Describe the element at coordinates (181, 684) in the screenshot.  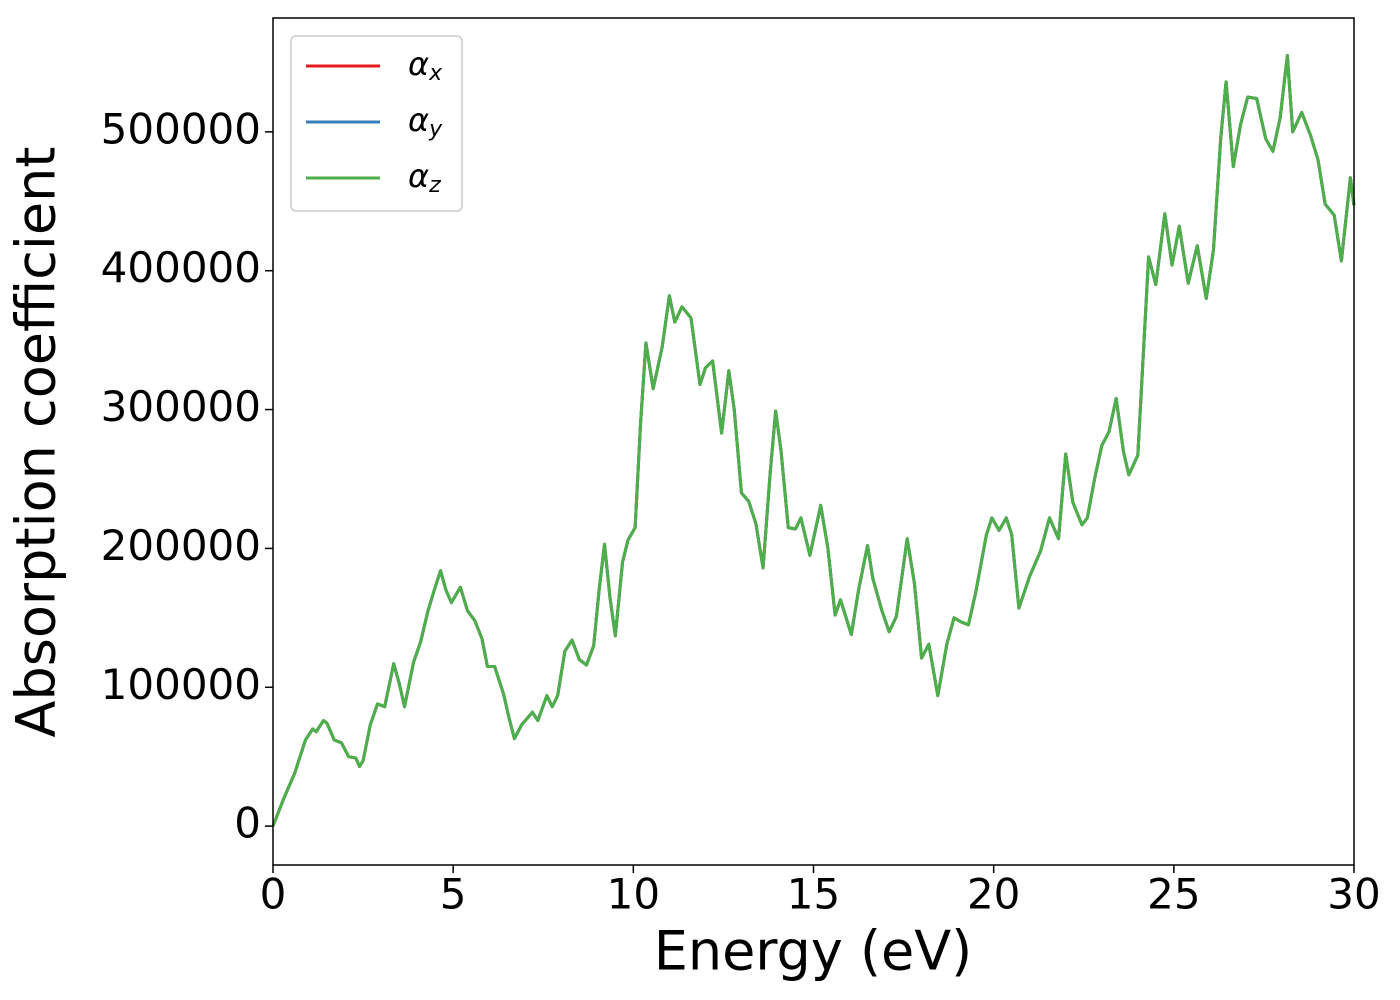
I see `y-tick-label: 100000` at that location.